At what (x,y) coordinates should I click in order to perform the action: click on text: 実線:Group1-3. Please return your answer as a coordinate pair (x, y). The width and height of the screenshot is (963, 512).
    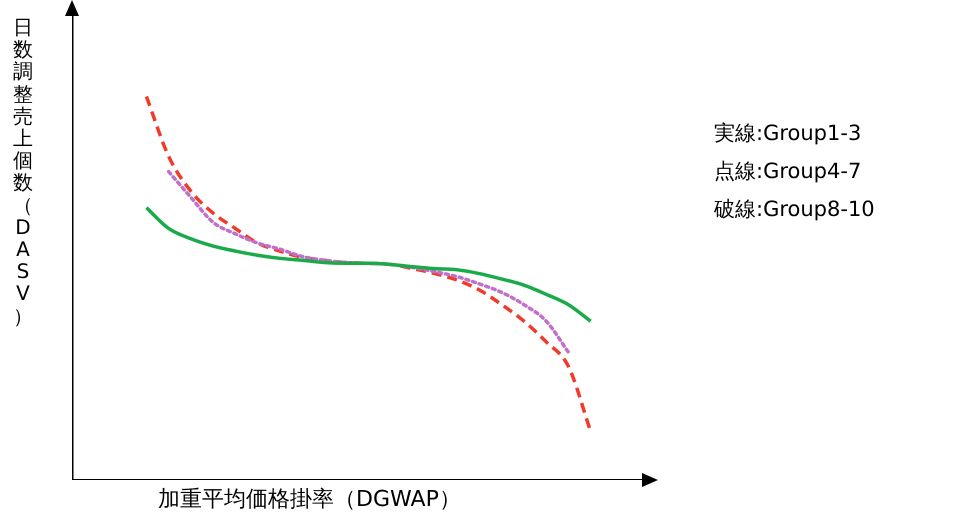
    Looking at the image, I should click on (788, 133).